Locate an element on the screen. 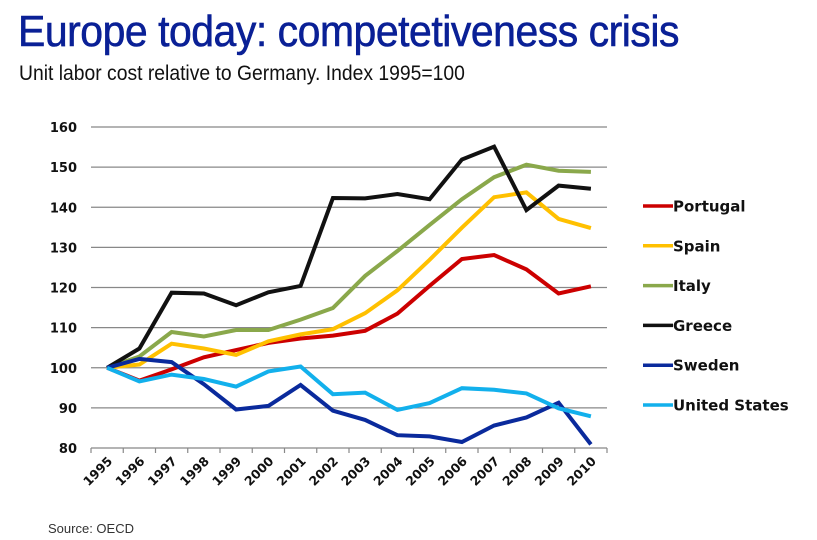 The width and height of the screenshot is (817, 540). x-tick-label: 1998 is located at coordinates (194, 471).